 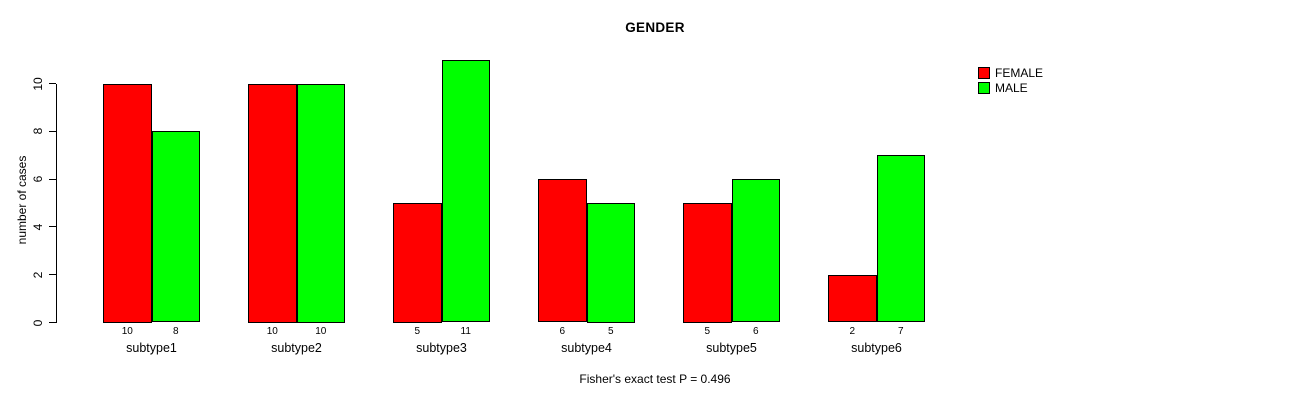 What do you see at coordinates (175, 227) in the screenshot?
I see `bar-subtype1-male` at bounding box center [175, 227].